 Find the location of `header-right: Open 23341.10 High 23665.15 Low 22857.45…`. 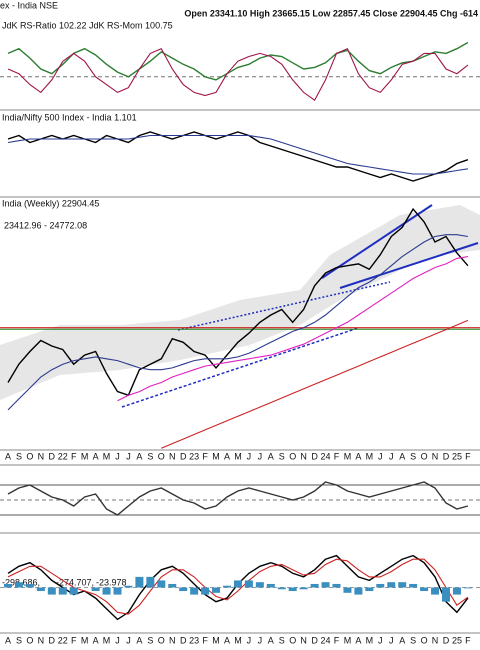

header-right: Open 23341.10 High 23665.15 Low 22857.45… is located at coordinates (331, 13).